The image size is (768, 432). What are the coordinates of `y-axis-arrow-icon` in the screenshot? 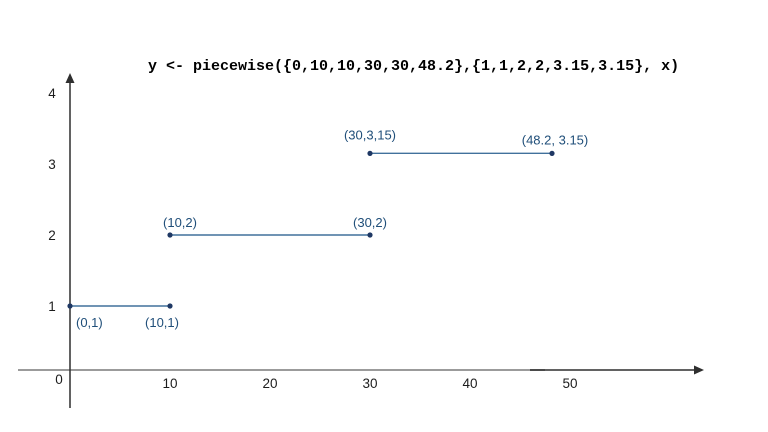 It's located at (70, 78).